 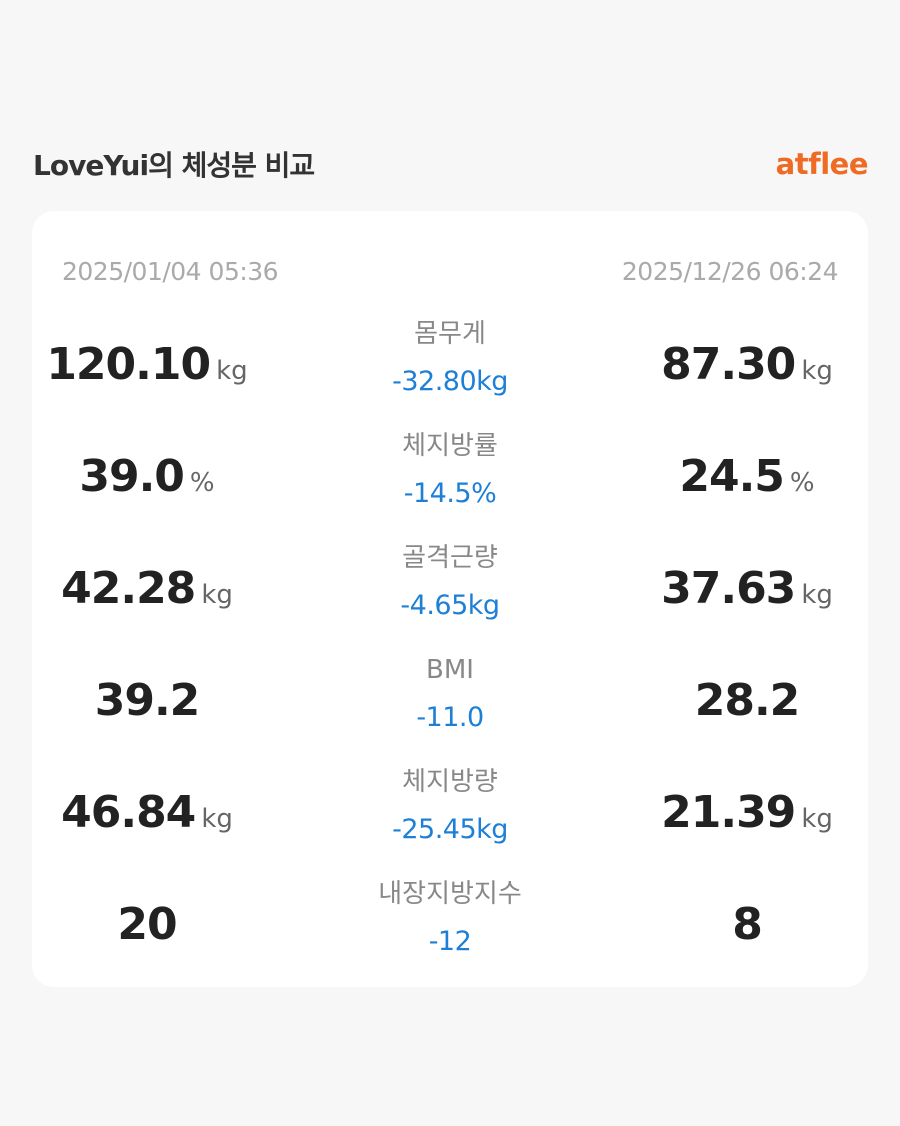 I want to click on before-value: 46.84 kg, so click(x=147, y=822).